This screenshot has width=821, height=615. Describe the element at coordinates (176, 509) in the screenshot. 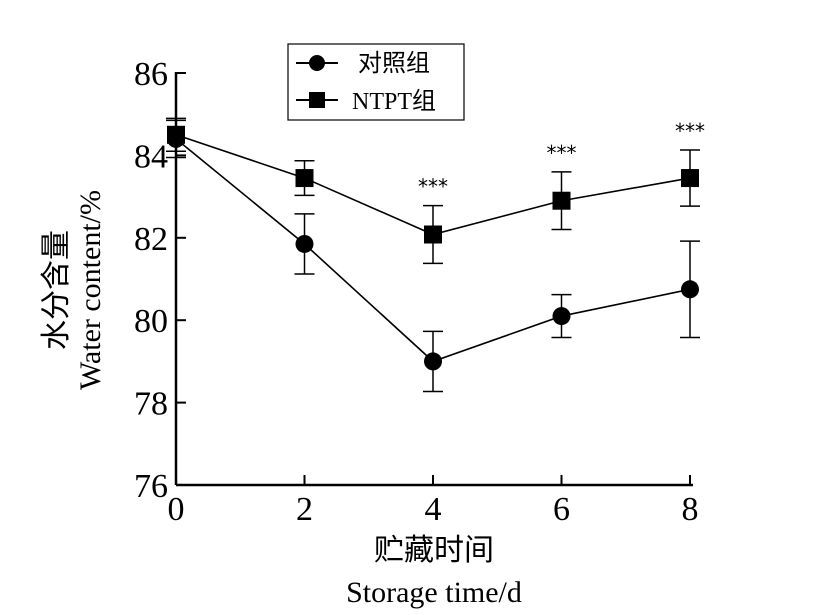

I see `x-tick-label: 0` at that location.